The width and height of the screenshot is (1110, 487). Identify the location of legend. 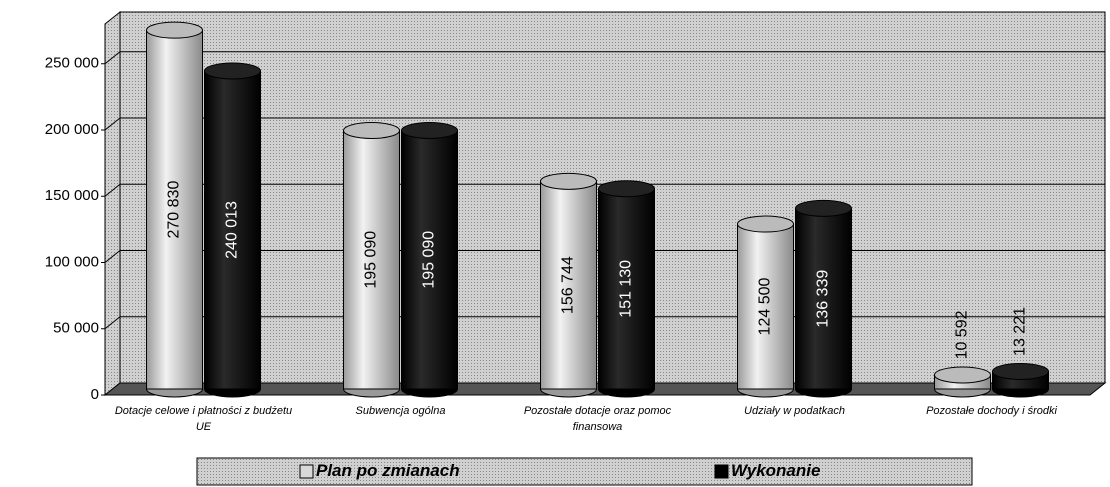
(584, 471).